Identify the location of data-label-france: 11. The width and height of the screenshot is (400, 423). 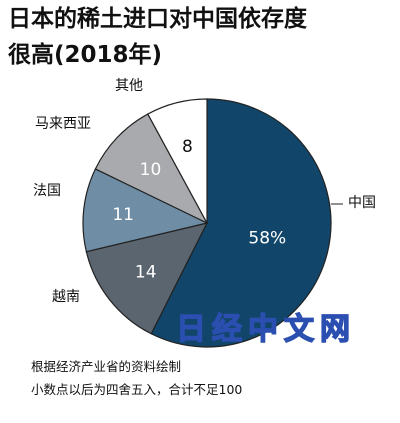
(123, 215).